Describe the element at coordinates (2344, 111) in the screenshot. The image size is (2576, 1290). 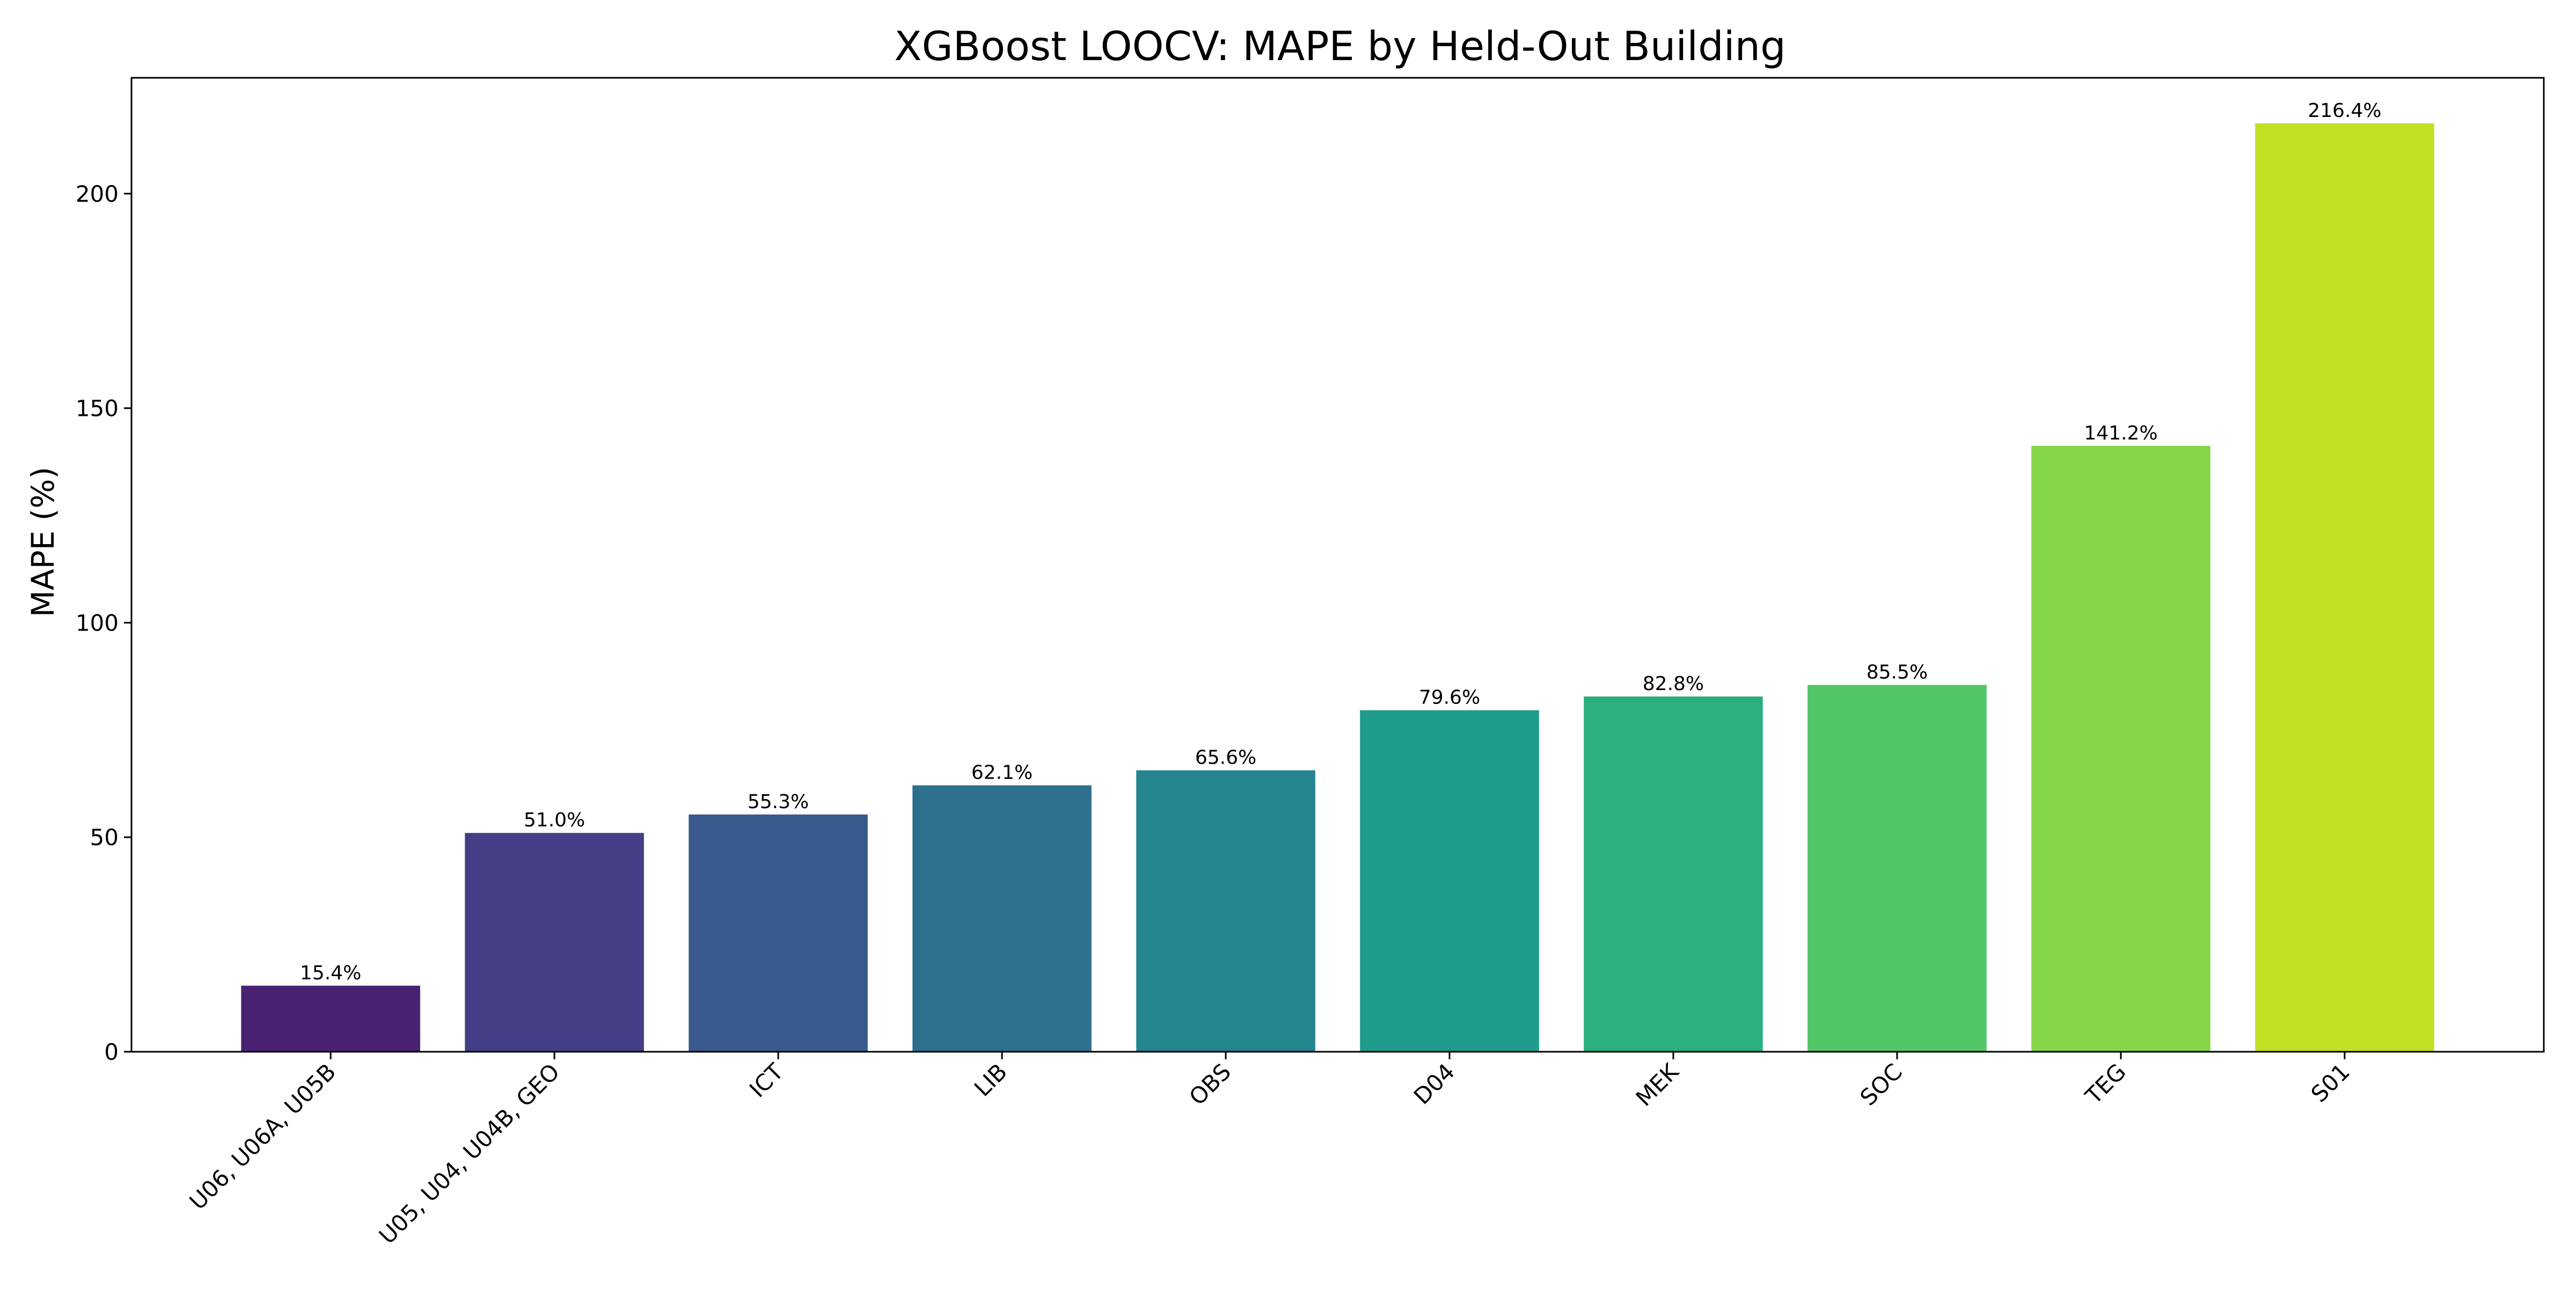
I see `bar-value-label: 216.4%` at that location.